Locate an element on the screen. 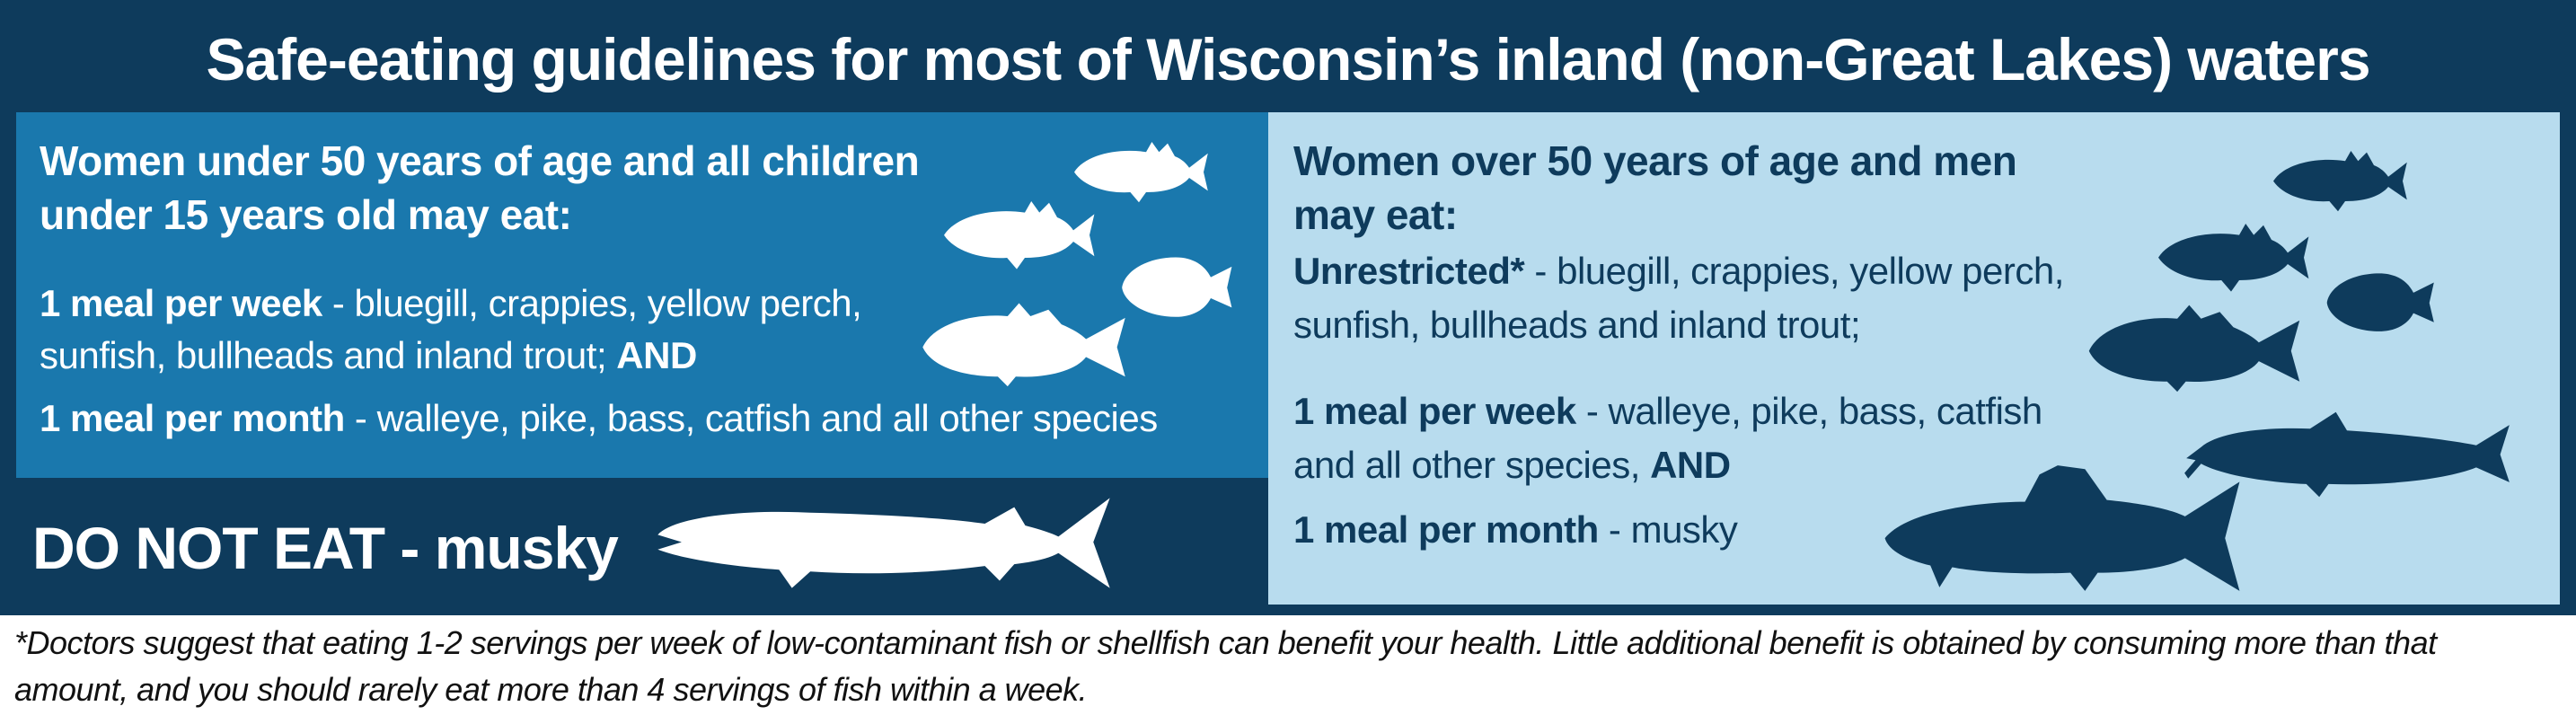 This screenshot has height=715, width=2576. right-unrestricted-text: - bluegill, crappies, yellow perch, is located at coordinates (1794, 271).